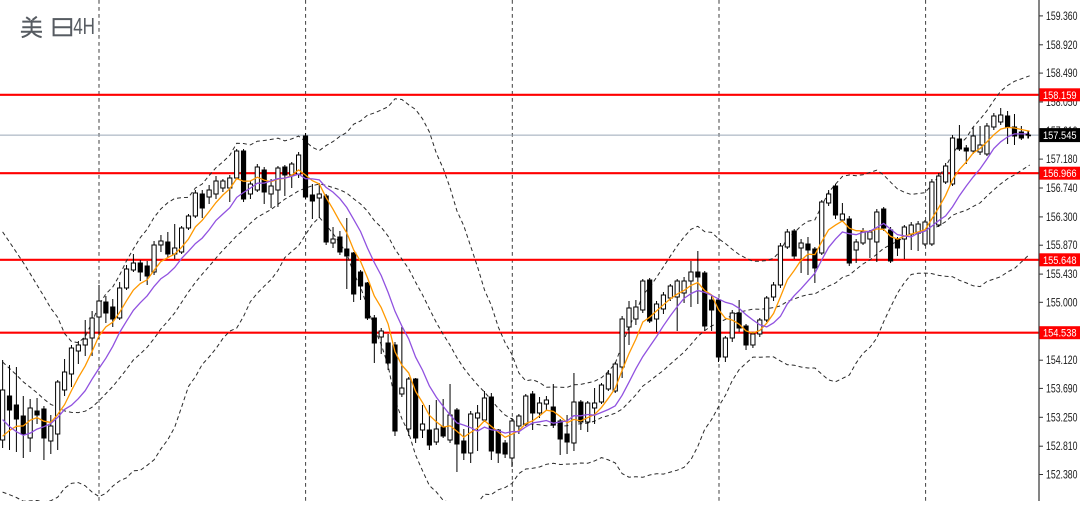  What do you see at coordinates (1062, 16) in the screenshot?
I see `svg-text: 159.360` at bounding box center [1062, 16].